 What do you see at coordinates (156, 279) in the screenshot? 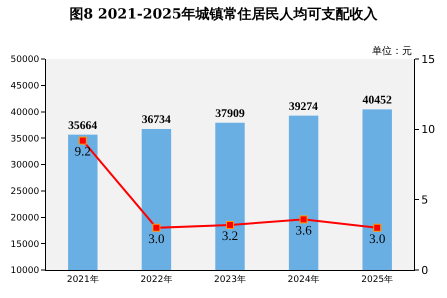
I see `x-tick-label: 2022年` at bounding box center [156, 279].